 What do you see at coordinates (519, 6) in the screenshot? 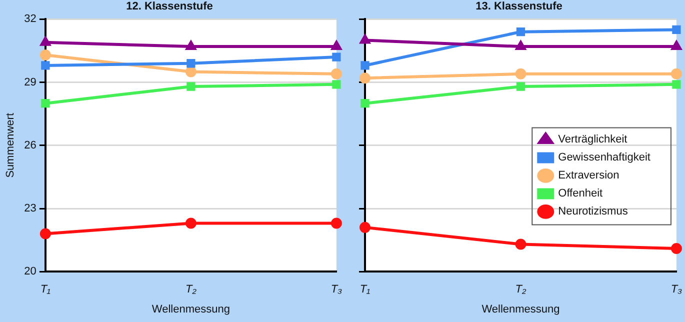
I see `chart-title: 13. Klassenstufe` at bounding box center [519, 6].